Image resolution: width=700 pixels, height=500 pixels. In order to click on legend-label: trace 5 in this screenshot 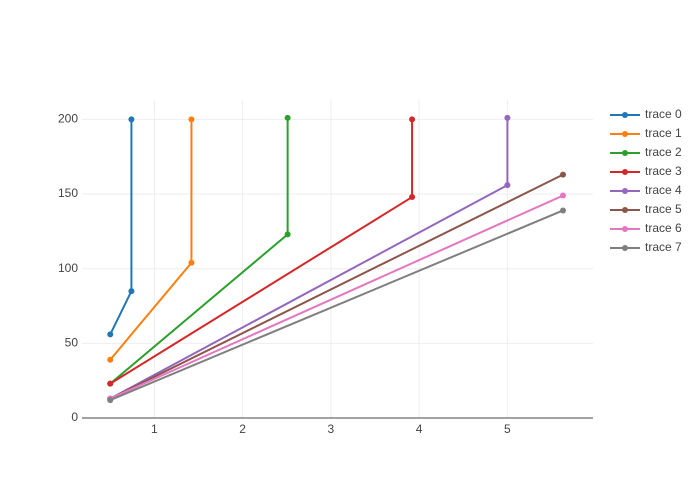, I will do `click(663, 209)`.